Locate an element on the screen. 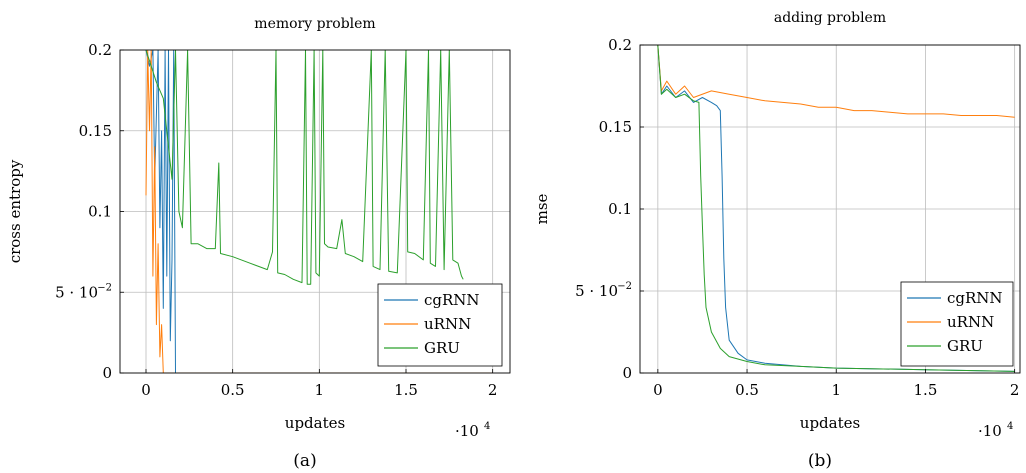 This screenshot has height=473, width=1026. panel-caption: (a) is located at coordinates (304, 461).